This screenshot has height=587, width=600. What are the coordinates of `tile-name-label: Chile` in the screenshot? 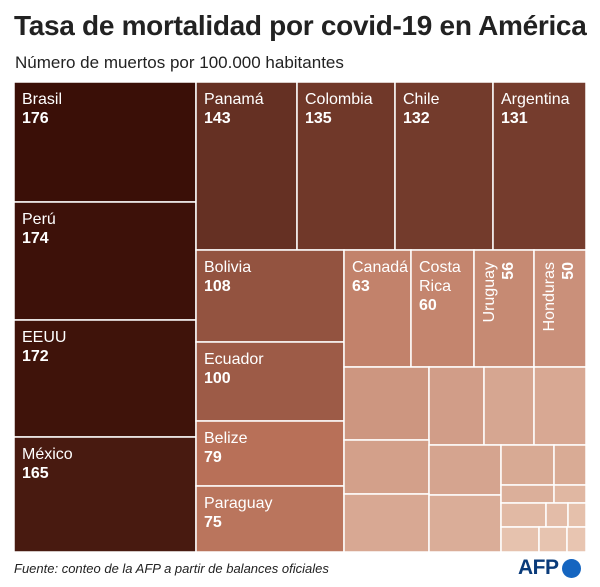 It's located at (421, 99).